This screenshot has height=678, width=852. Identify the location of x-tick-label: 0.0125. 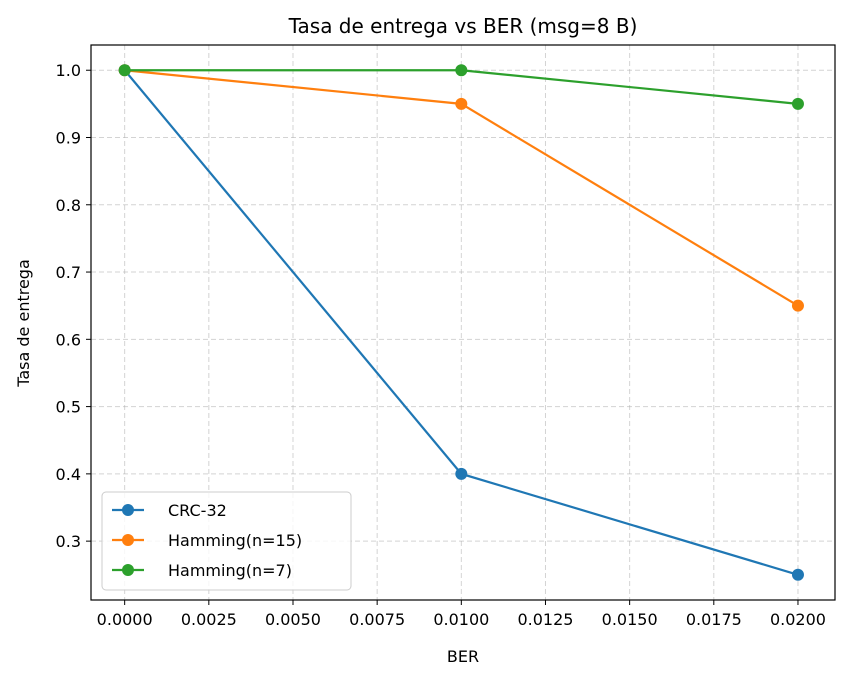
(545, 619).